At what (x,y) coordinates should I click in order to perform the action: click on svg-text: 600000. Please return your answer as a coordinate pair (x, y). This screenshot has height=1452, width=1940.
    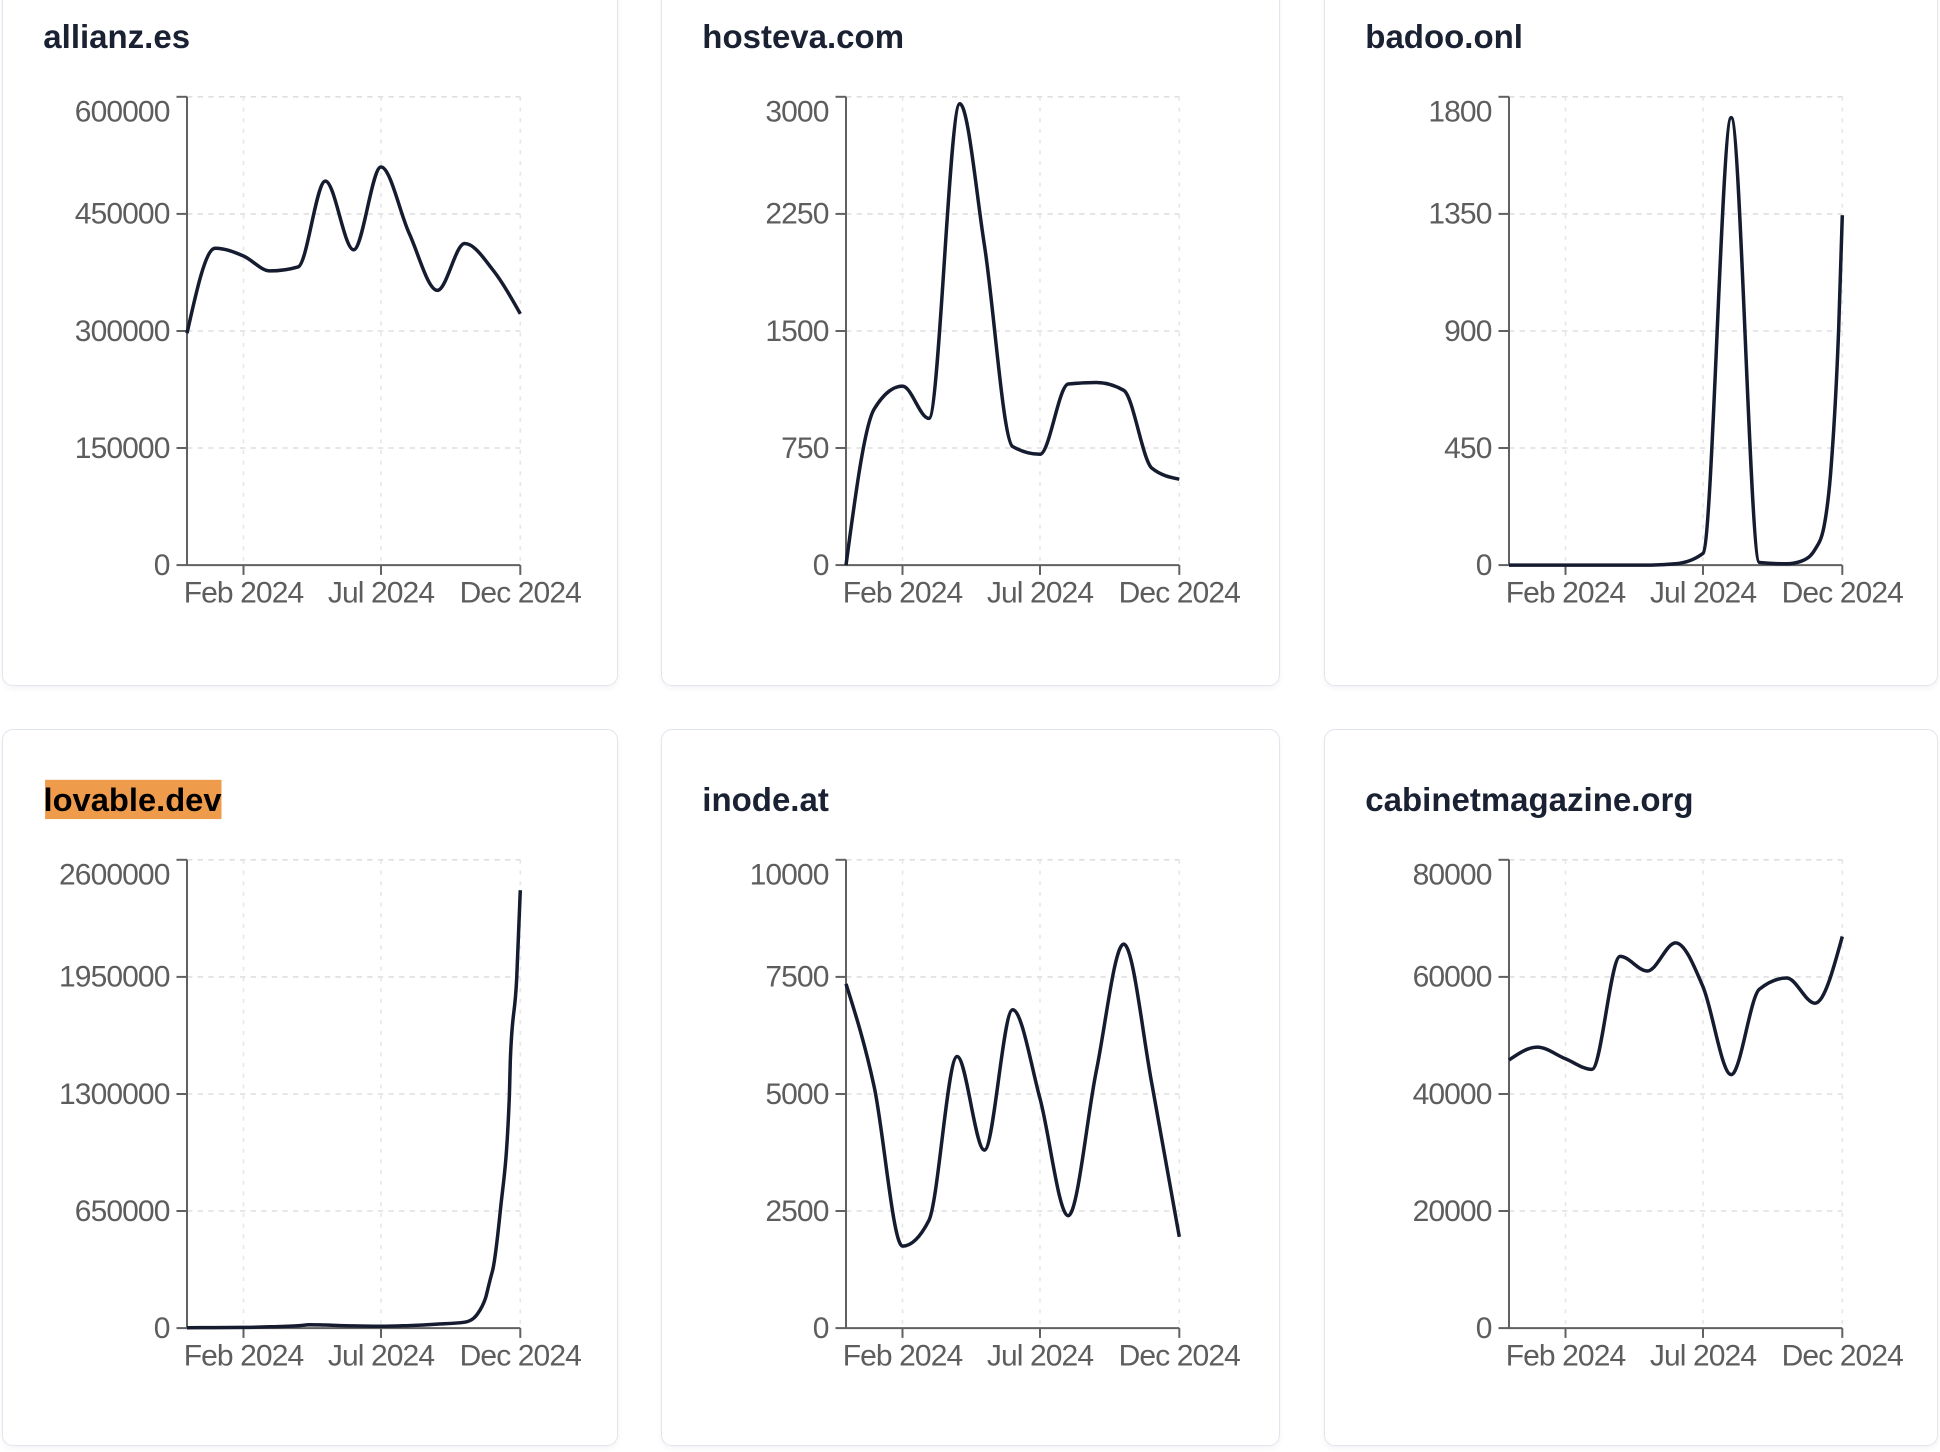
    Looking at the image, I should click on (121, 112).